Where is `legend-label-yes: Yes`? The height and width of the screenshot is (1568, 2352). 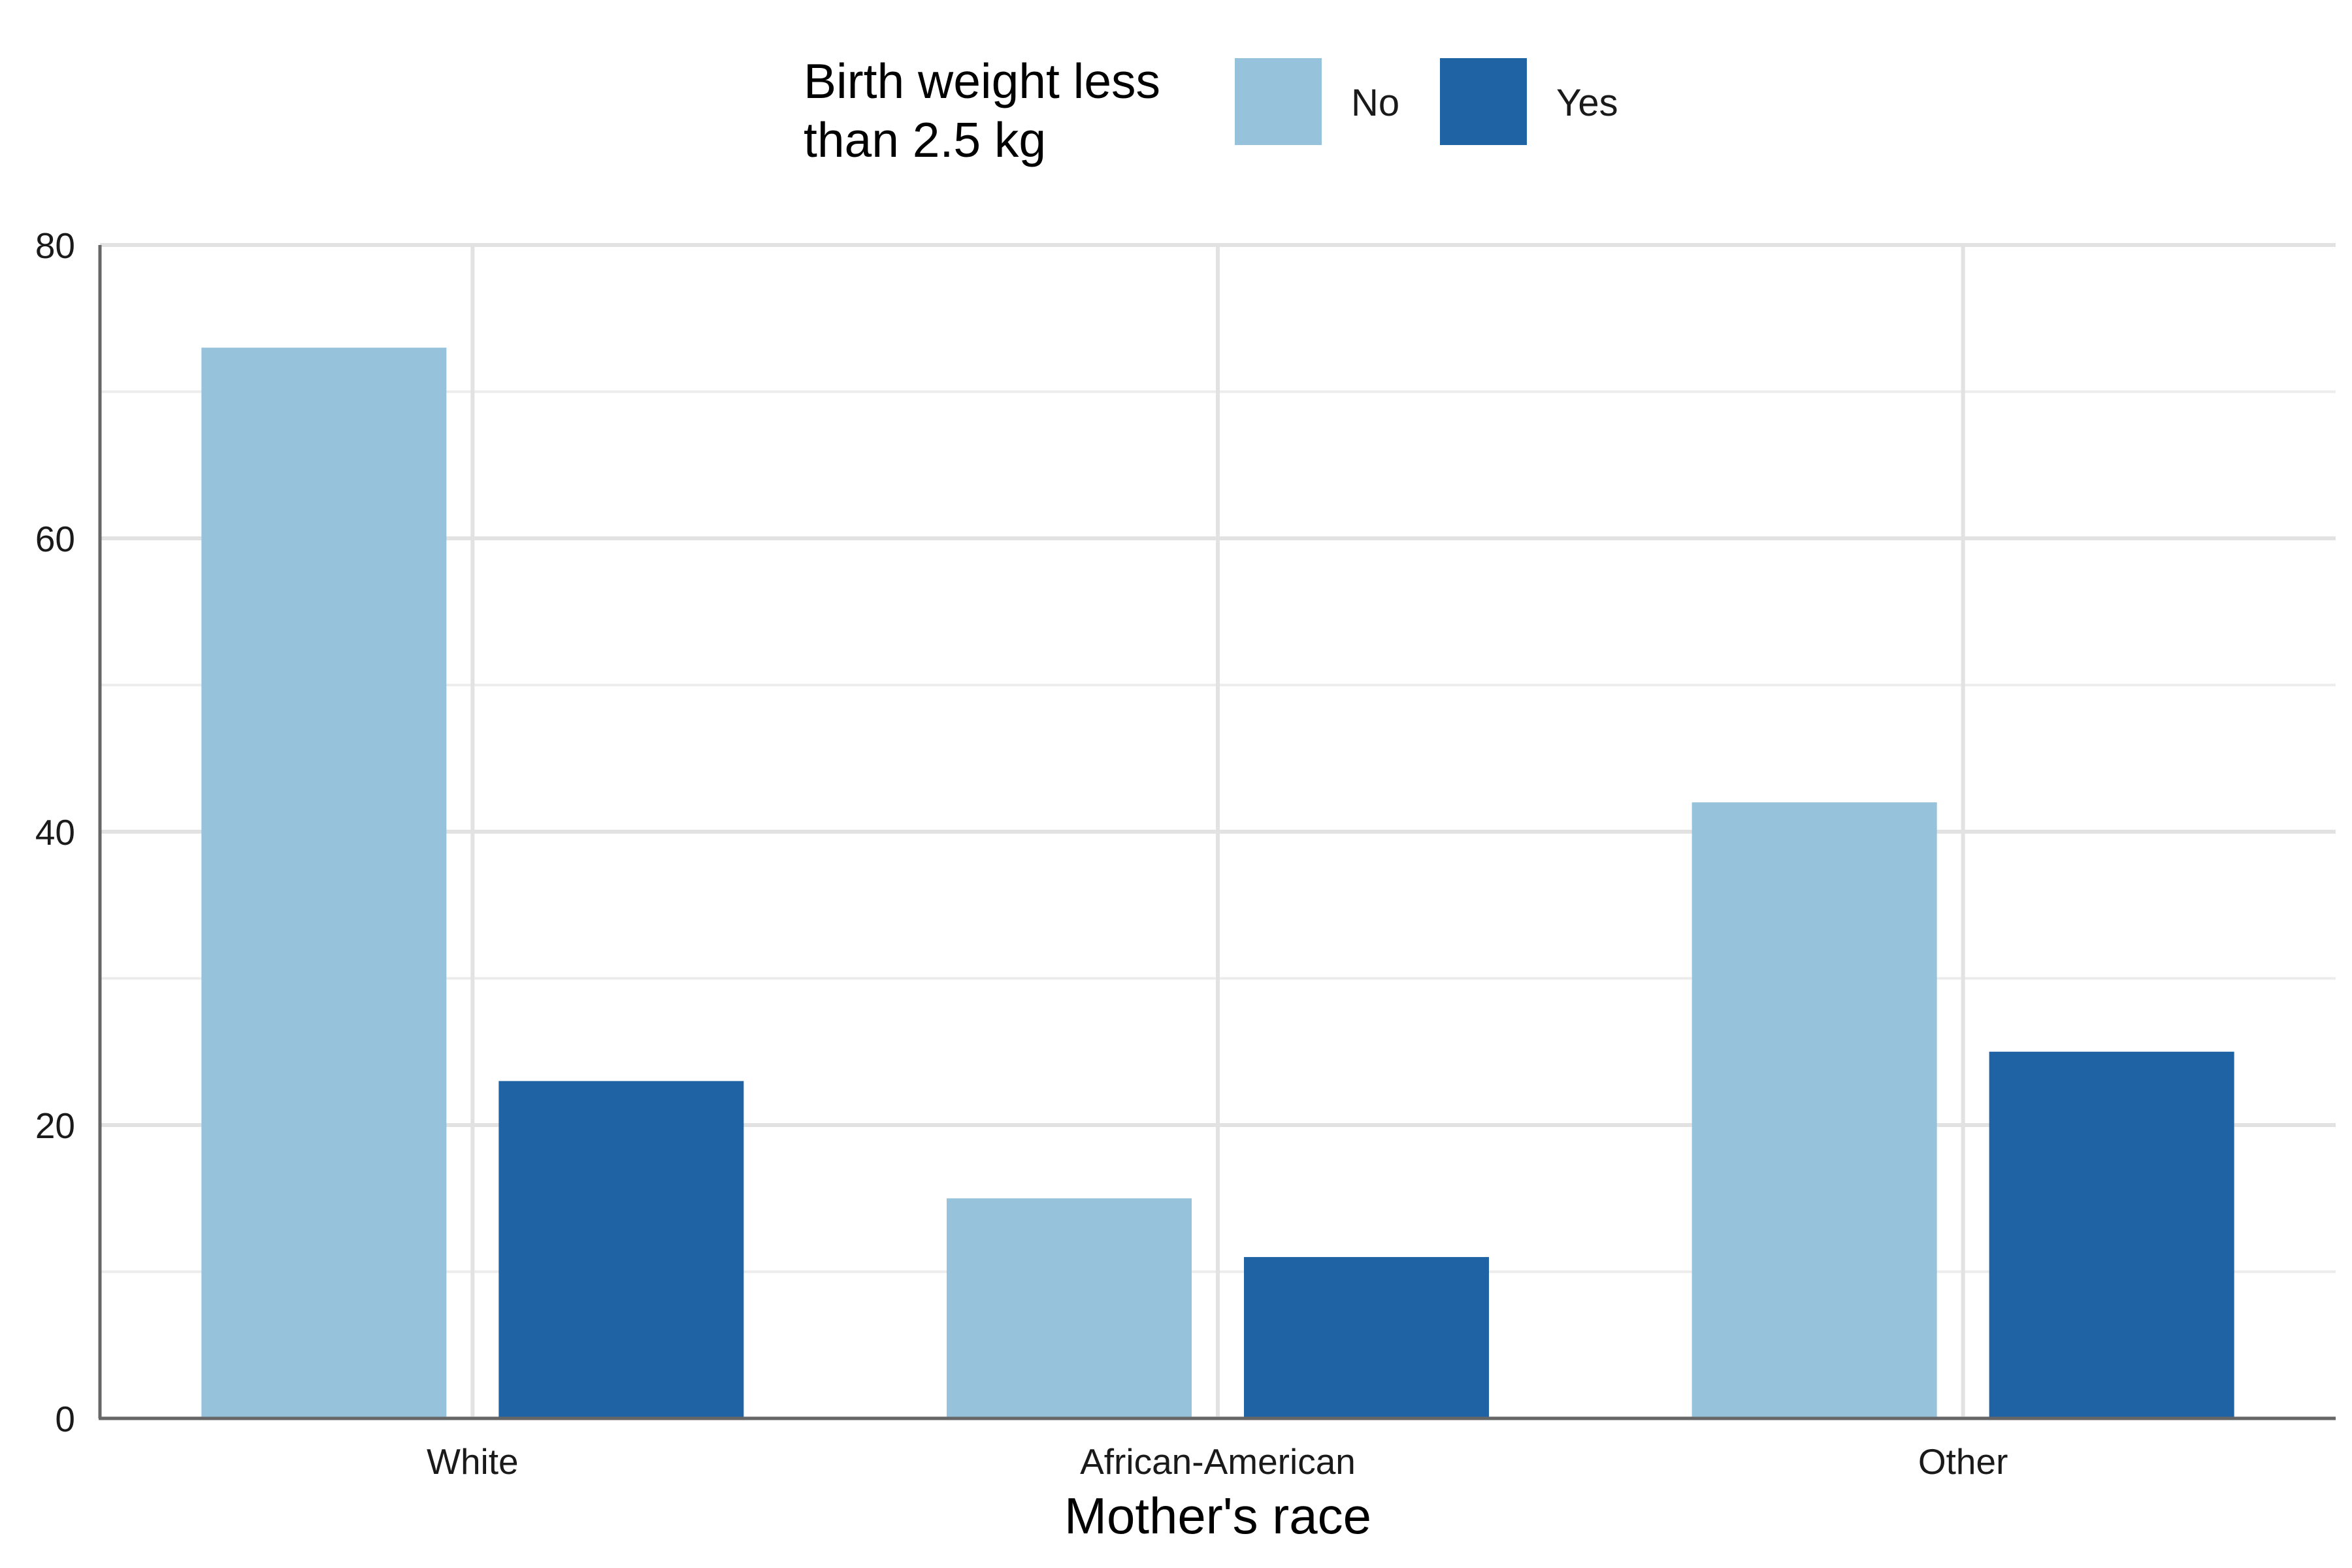
legend-label-yes: Yes is located at coordinates (1587, 103).